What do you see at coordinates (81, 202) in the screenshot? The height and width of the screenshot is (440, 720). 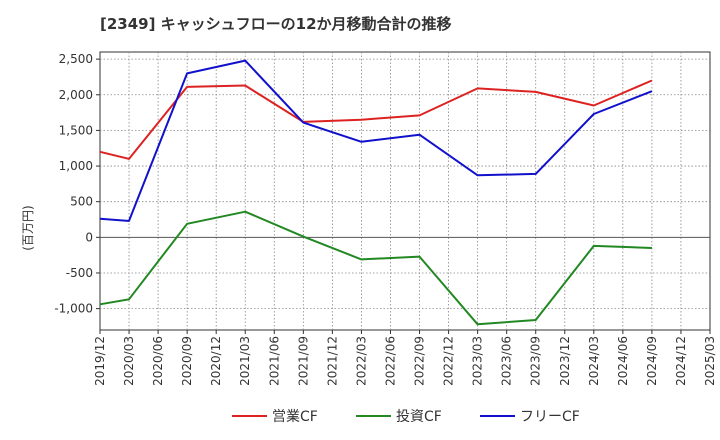 I see `y-tick-label: 500` at bounding box center [81, 202].